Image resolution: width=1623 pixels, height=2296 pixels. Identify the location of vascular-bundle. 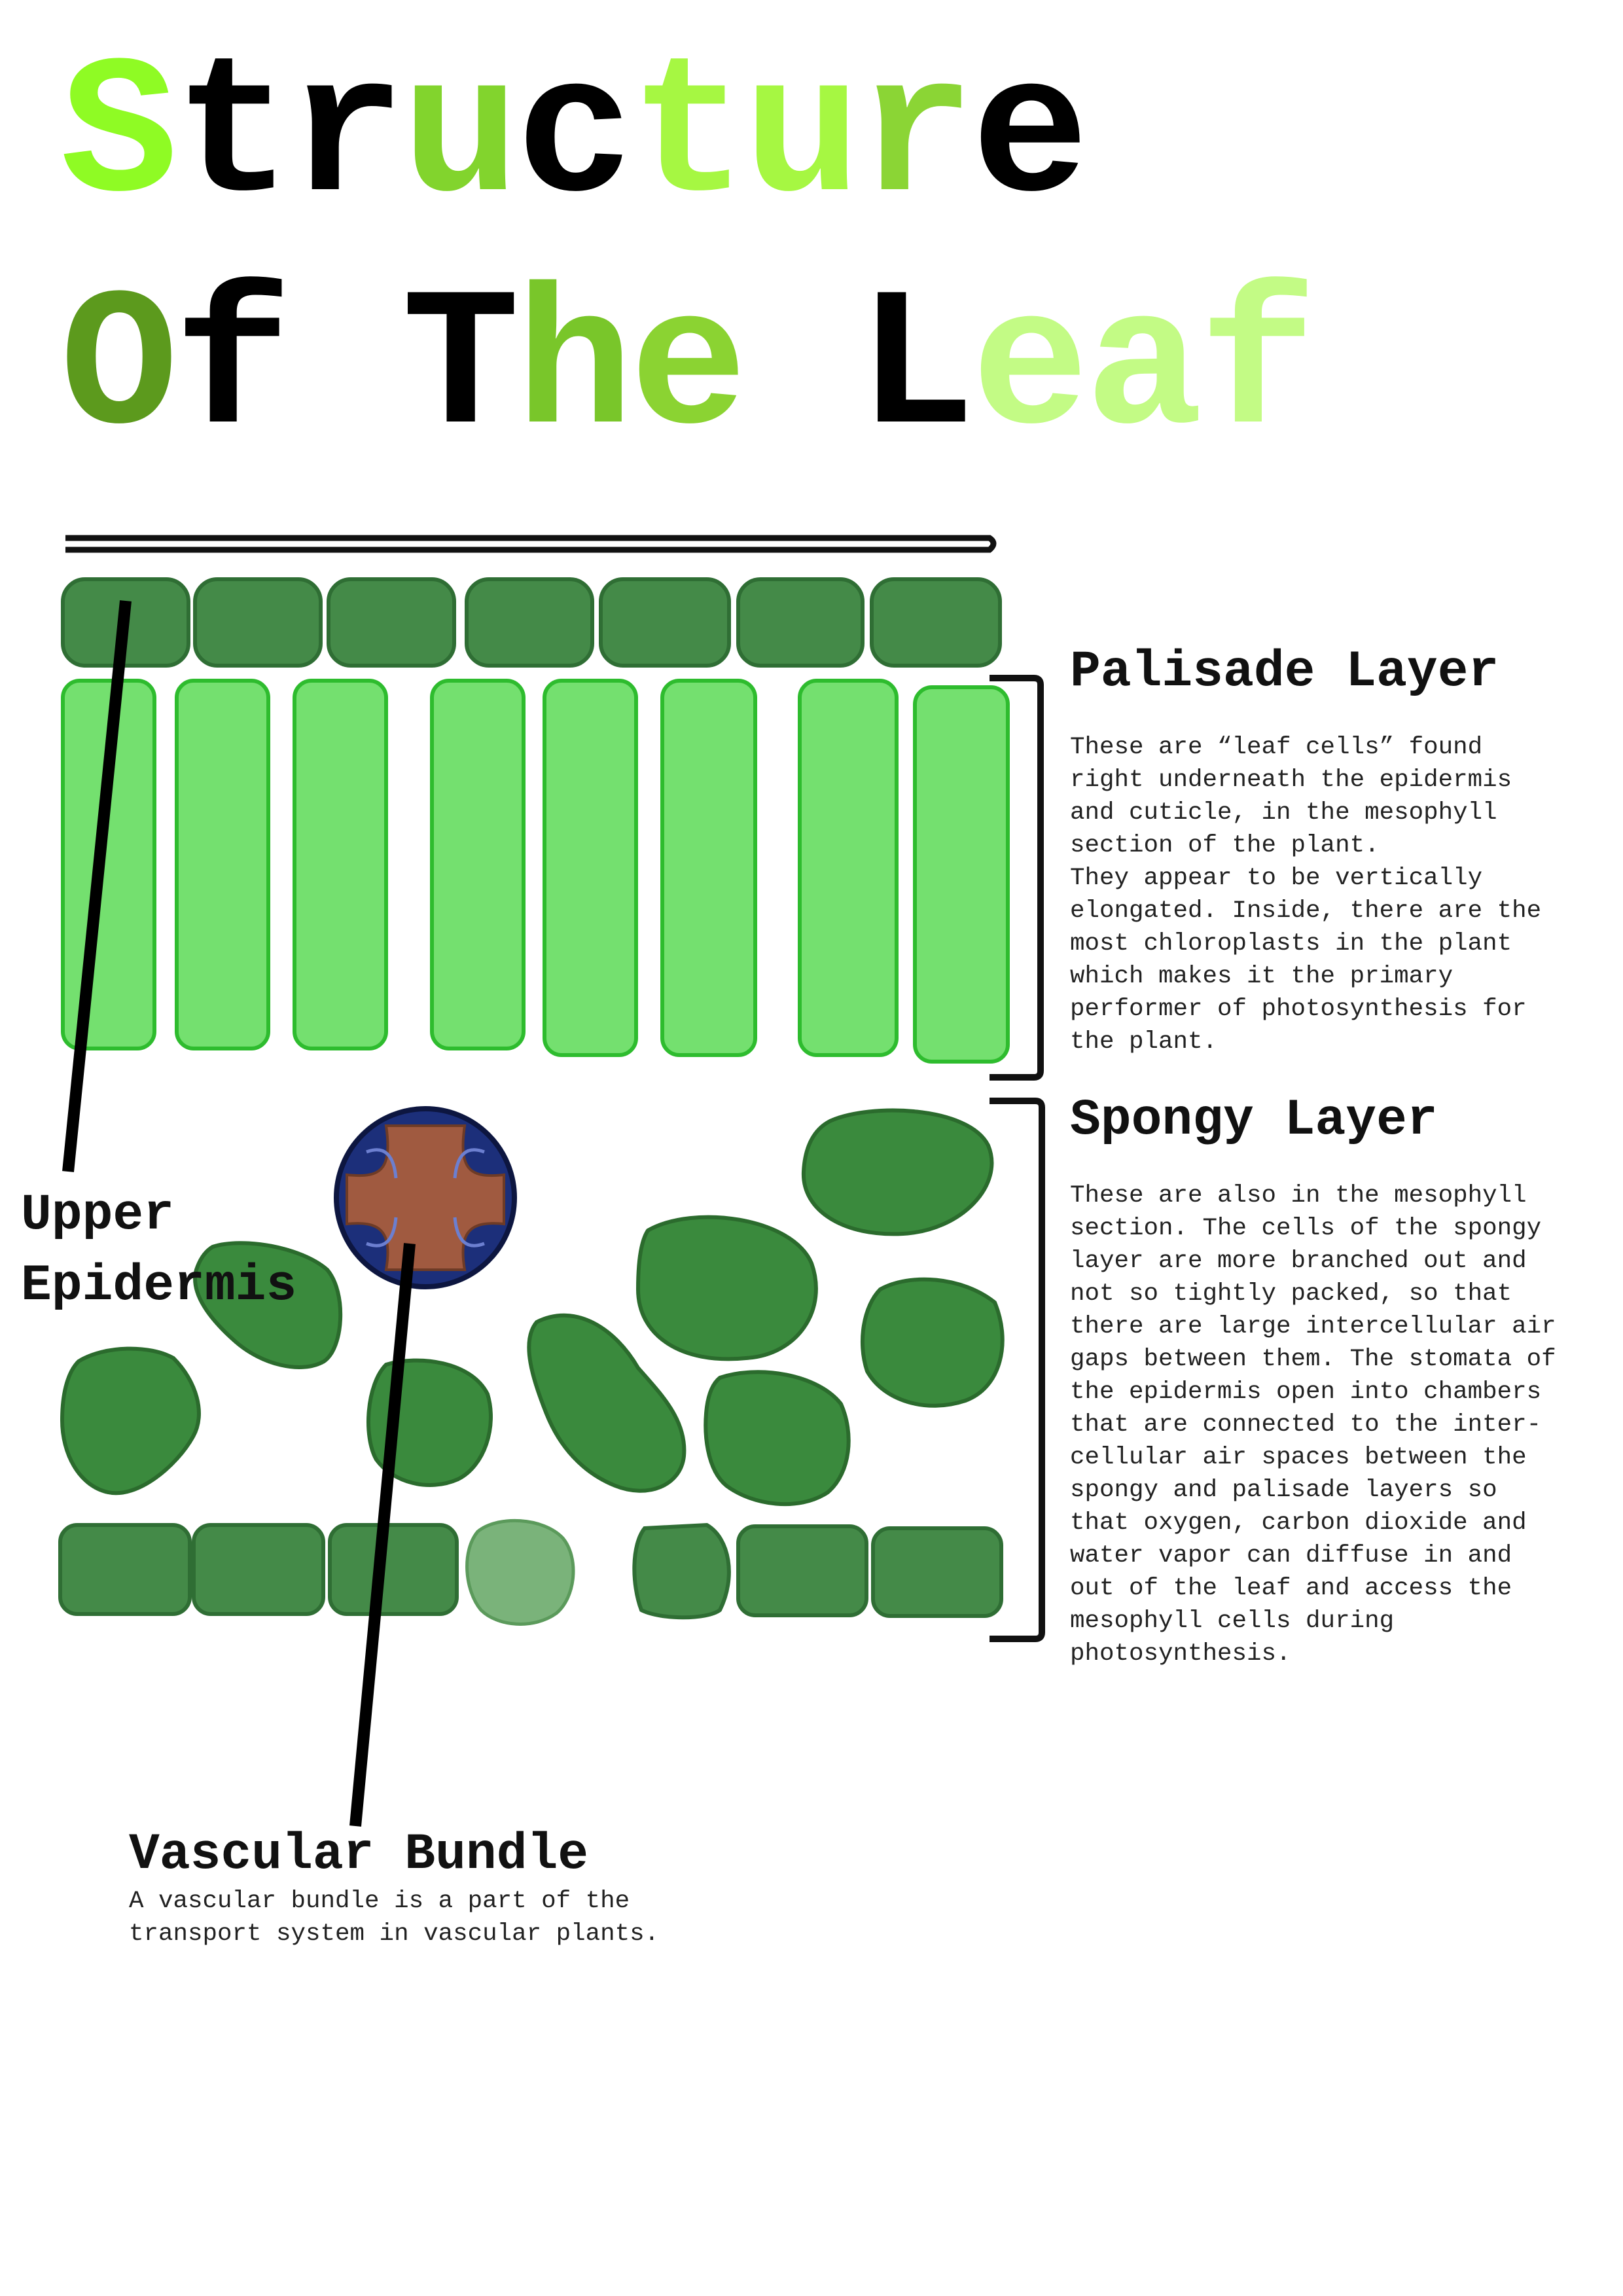
(425, 1197).